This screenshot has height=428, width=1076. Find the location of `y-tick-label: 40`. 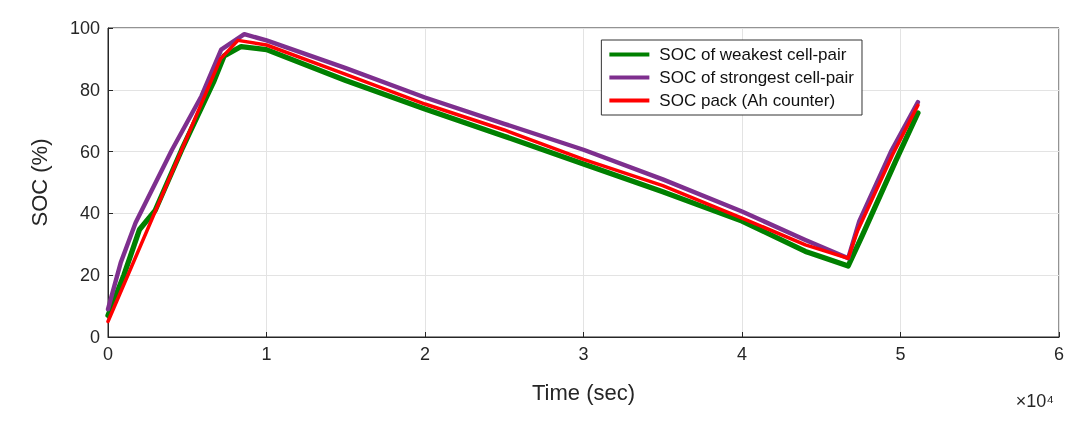

y-tick-label: 40 is located at coordinates (89, 213).